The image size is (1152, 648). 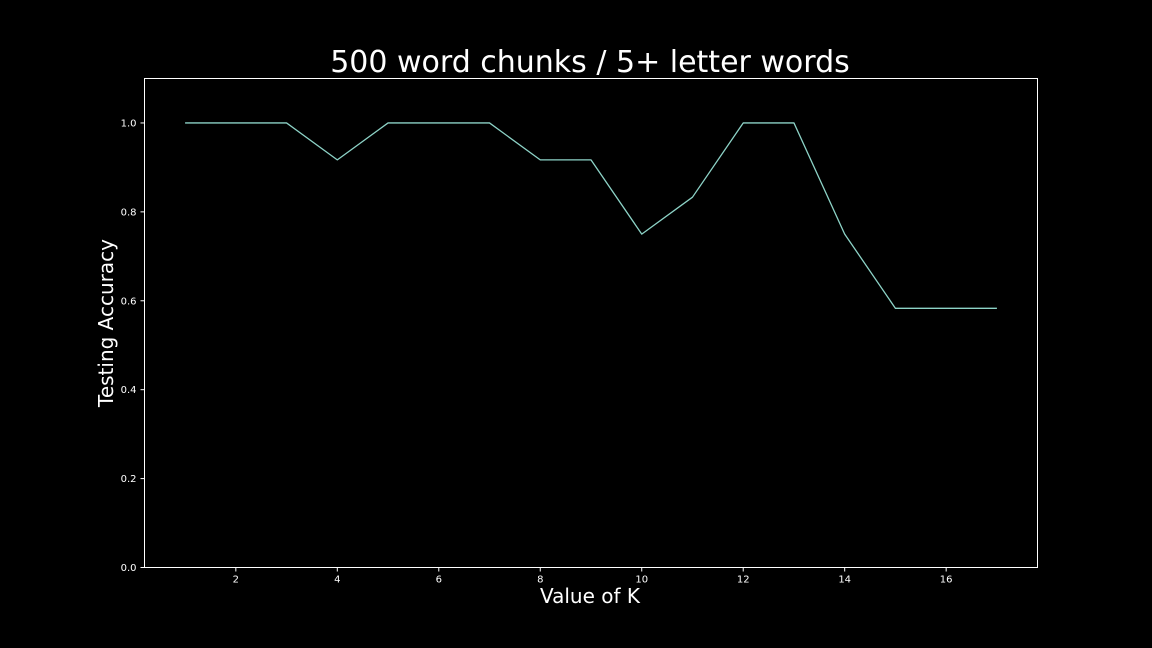 What do you see at coordinates (106, 323) in the screenshot?
I see `y-axis-label: Testing Accuracy` at bounding box center [106, 323].